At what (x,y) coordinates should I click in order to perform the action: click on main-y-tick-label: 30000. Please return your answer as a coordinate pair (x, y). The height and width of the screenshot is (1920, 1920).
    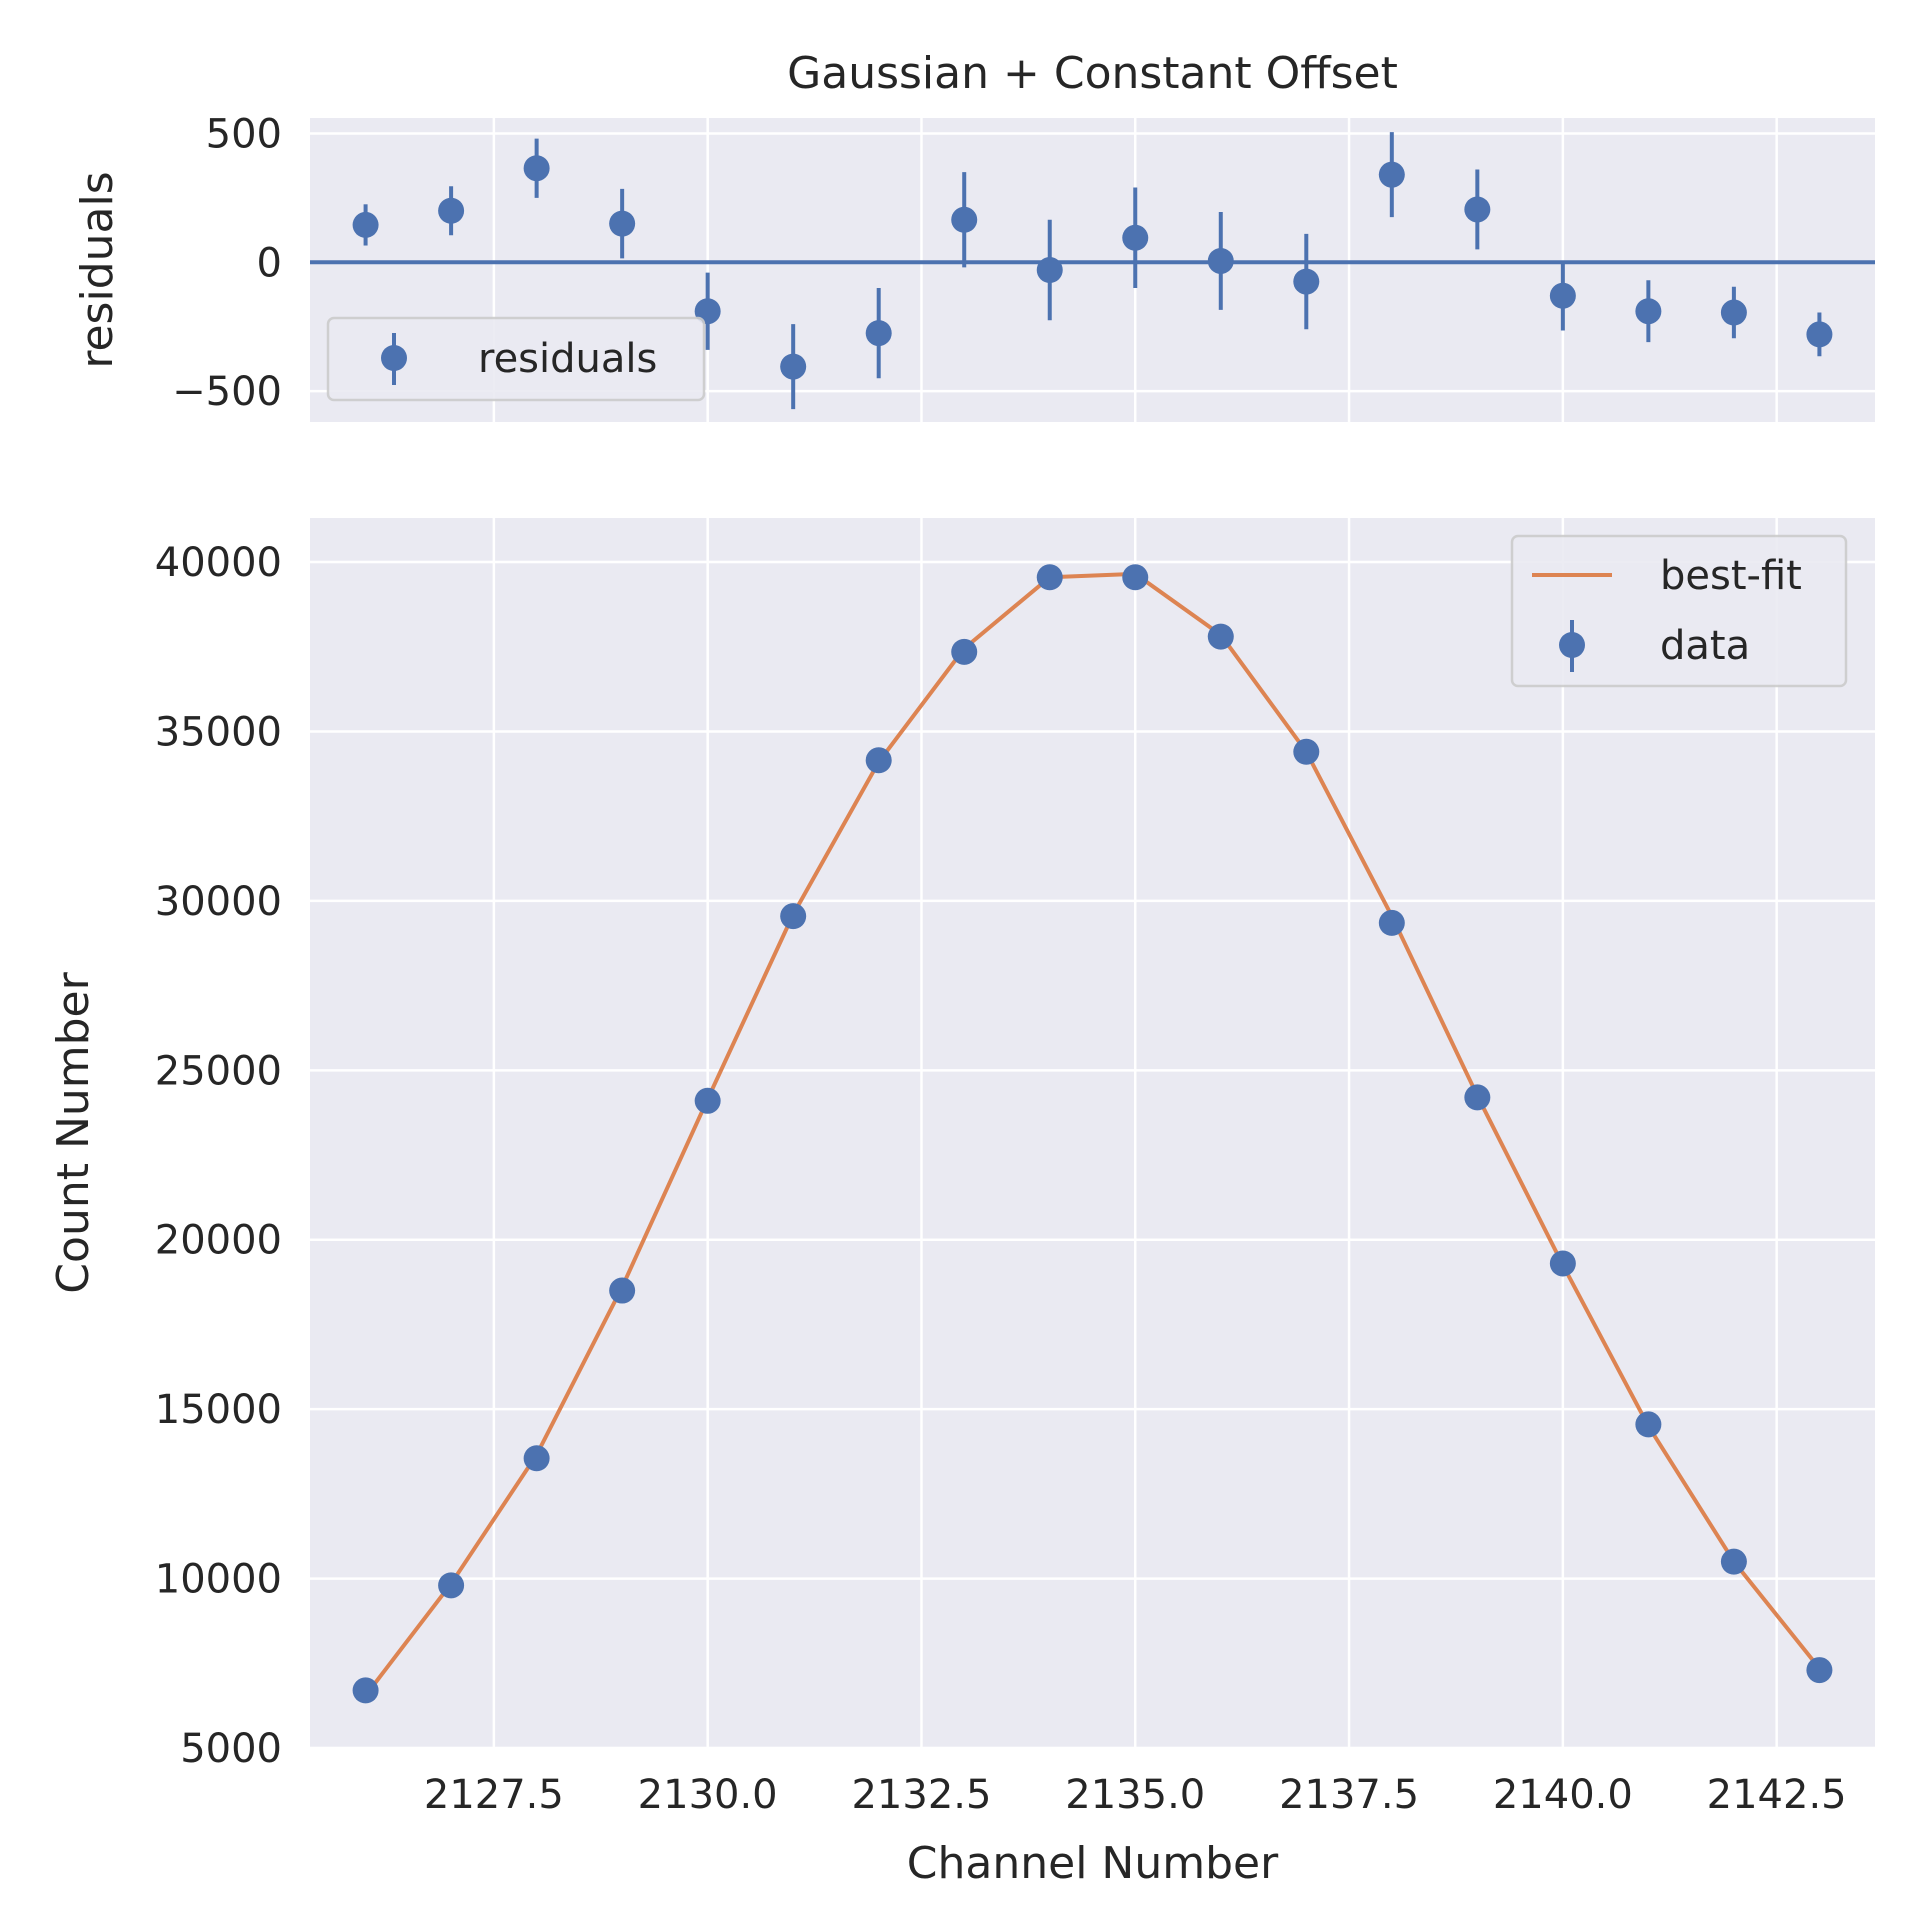
    Looking at the image, I should click on (218, 902).